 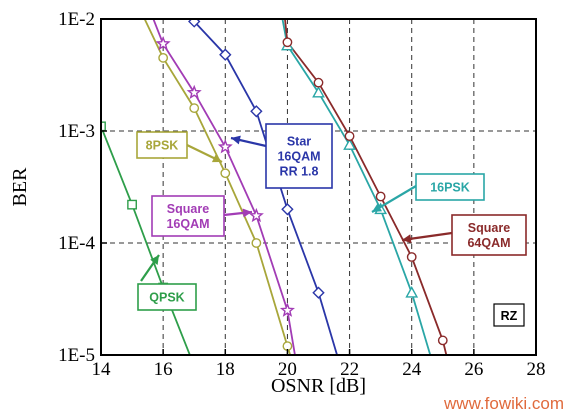 What do you see at coordinates (76, 131) in the screenshot?
I see `y-tick-label: 1E-3` at bounding box center [76, 131].